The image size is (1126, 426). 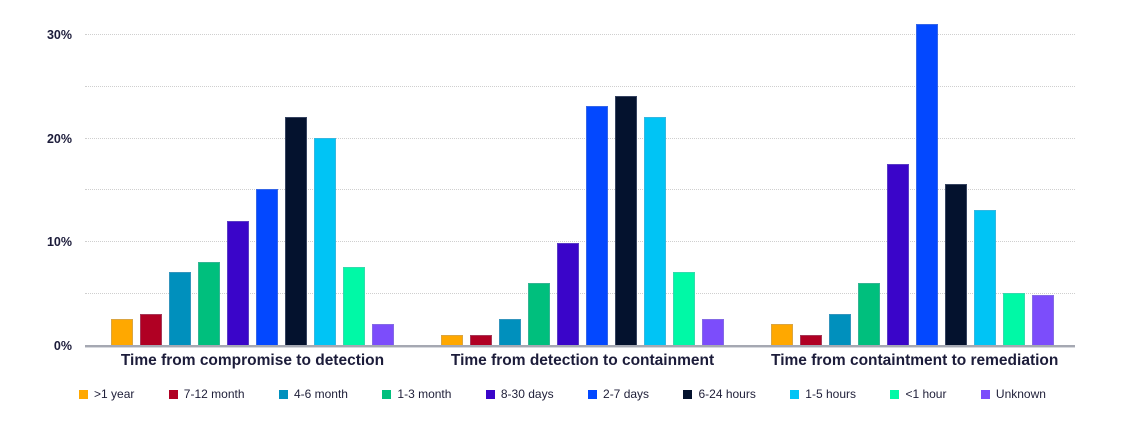 What do you see at coordinates (252, 360) in the screenshot?
I see `category-label-1: Time from compromise to detection` at bounding box center [252, 360].